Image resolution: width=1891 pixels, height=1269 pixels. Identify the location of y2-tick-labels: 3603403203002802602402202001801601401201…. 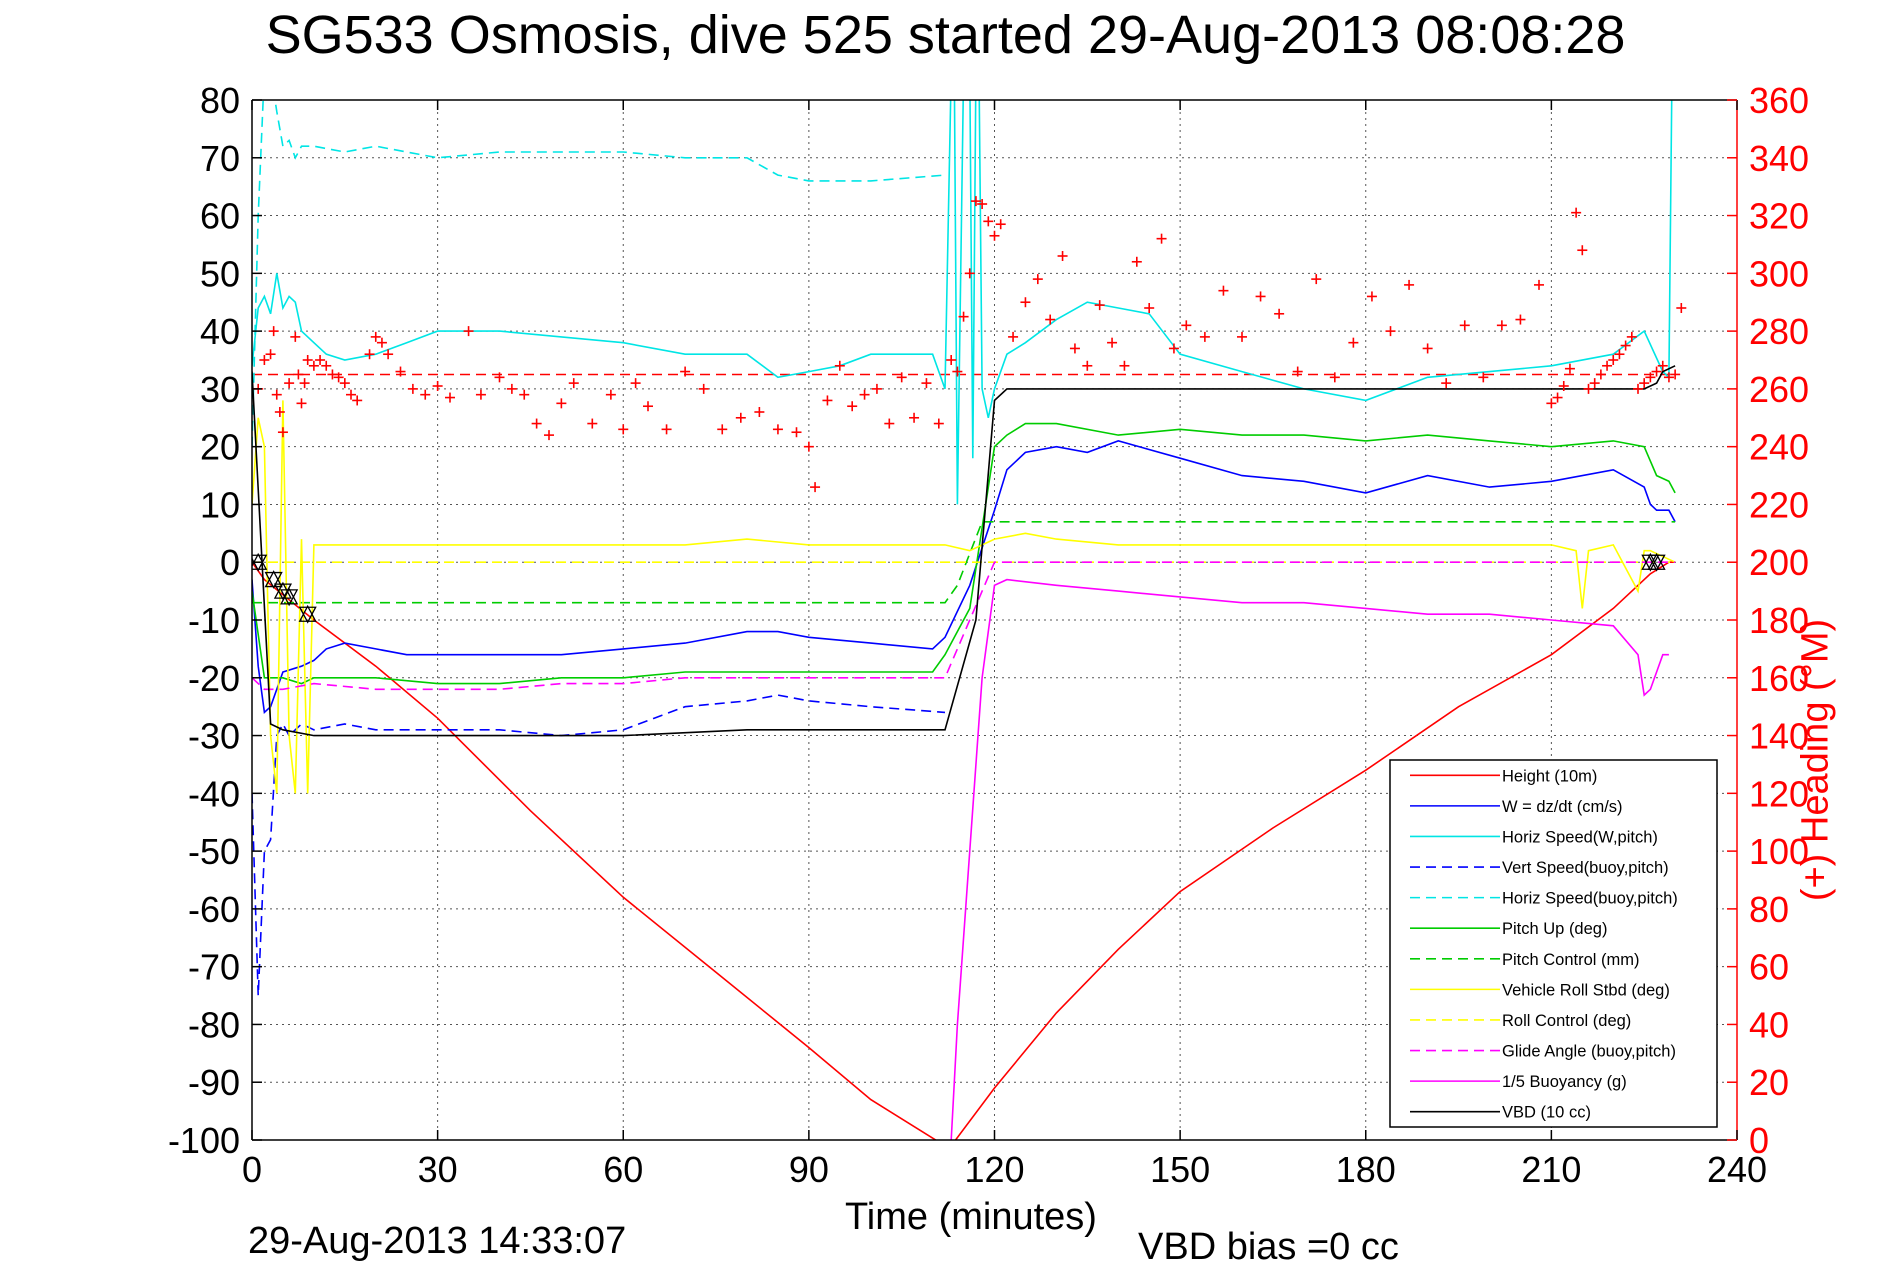
(1768, 620).